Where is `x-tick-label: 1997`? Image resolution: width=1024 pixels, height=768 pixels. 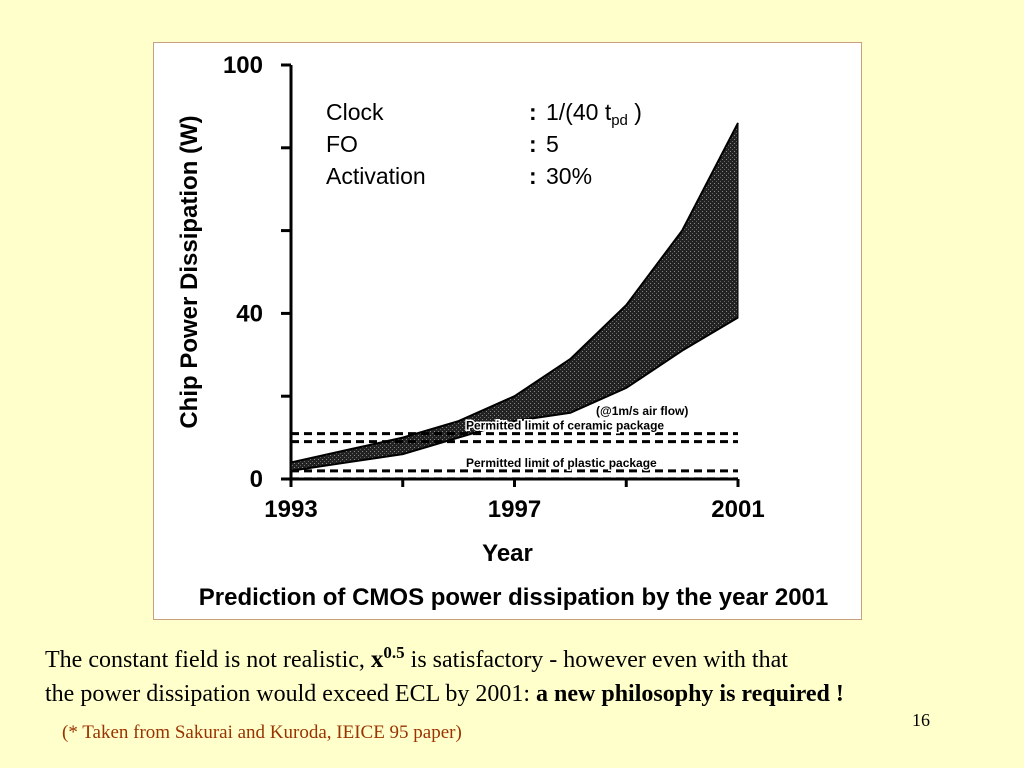 x-tick-label: 1997 is located at coordinates (514, 509).